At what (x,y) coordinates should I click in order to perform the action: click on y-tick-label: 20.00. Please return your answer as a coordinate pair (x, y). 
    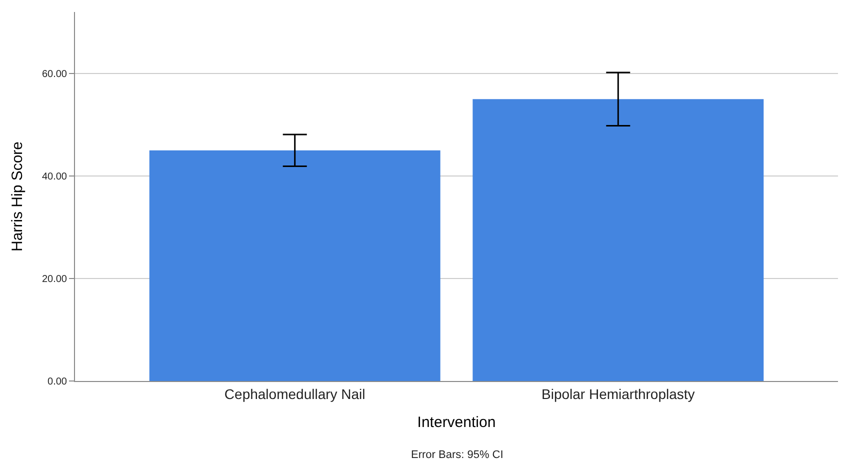
    Looking at the image, I should click on (55, 279).